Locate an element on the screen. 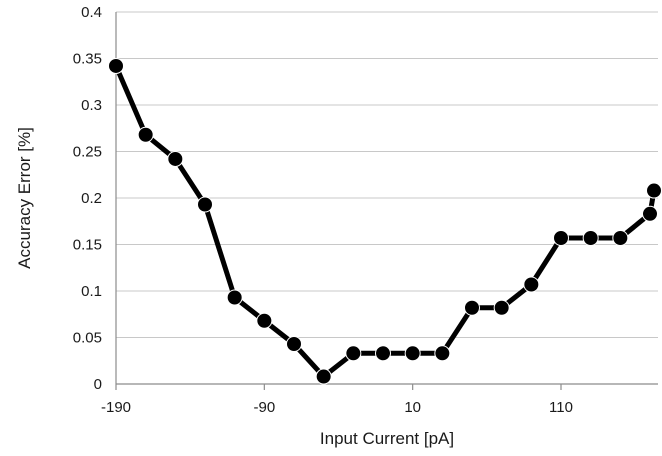 This screenshot has width=662, height=456. y-tick-label: 0.3 is located at coordinates (91, 105).